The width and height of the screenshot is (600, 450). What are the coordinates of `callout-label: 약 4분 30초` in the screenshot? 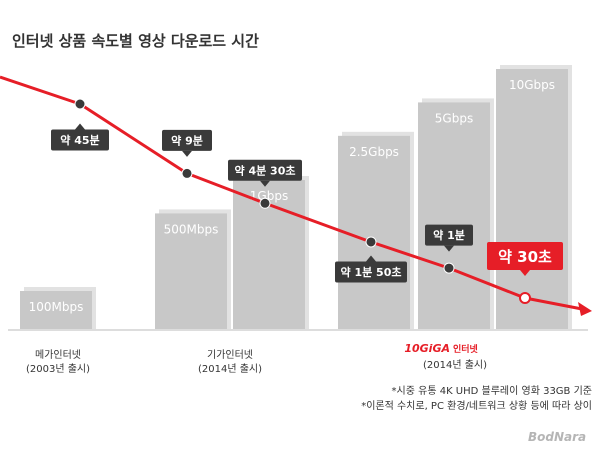 It's located at (265, 170).